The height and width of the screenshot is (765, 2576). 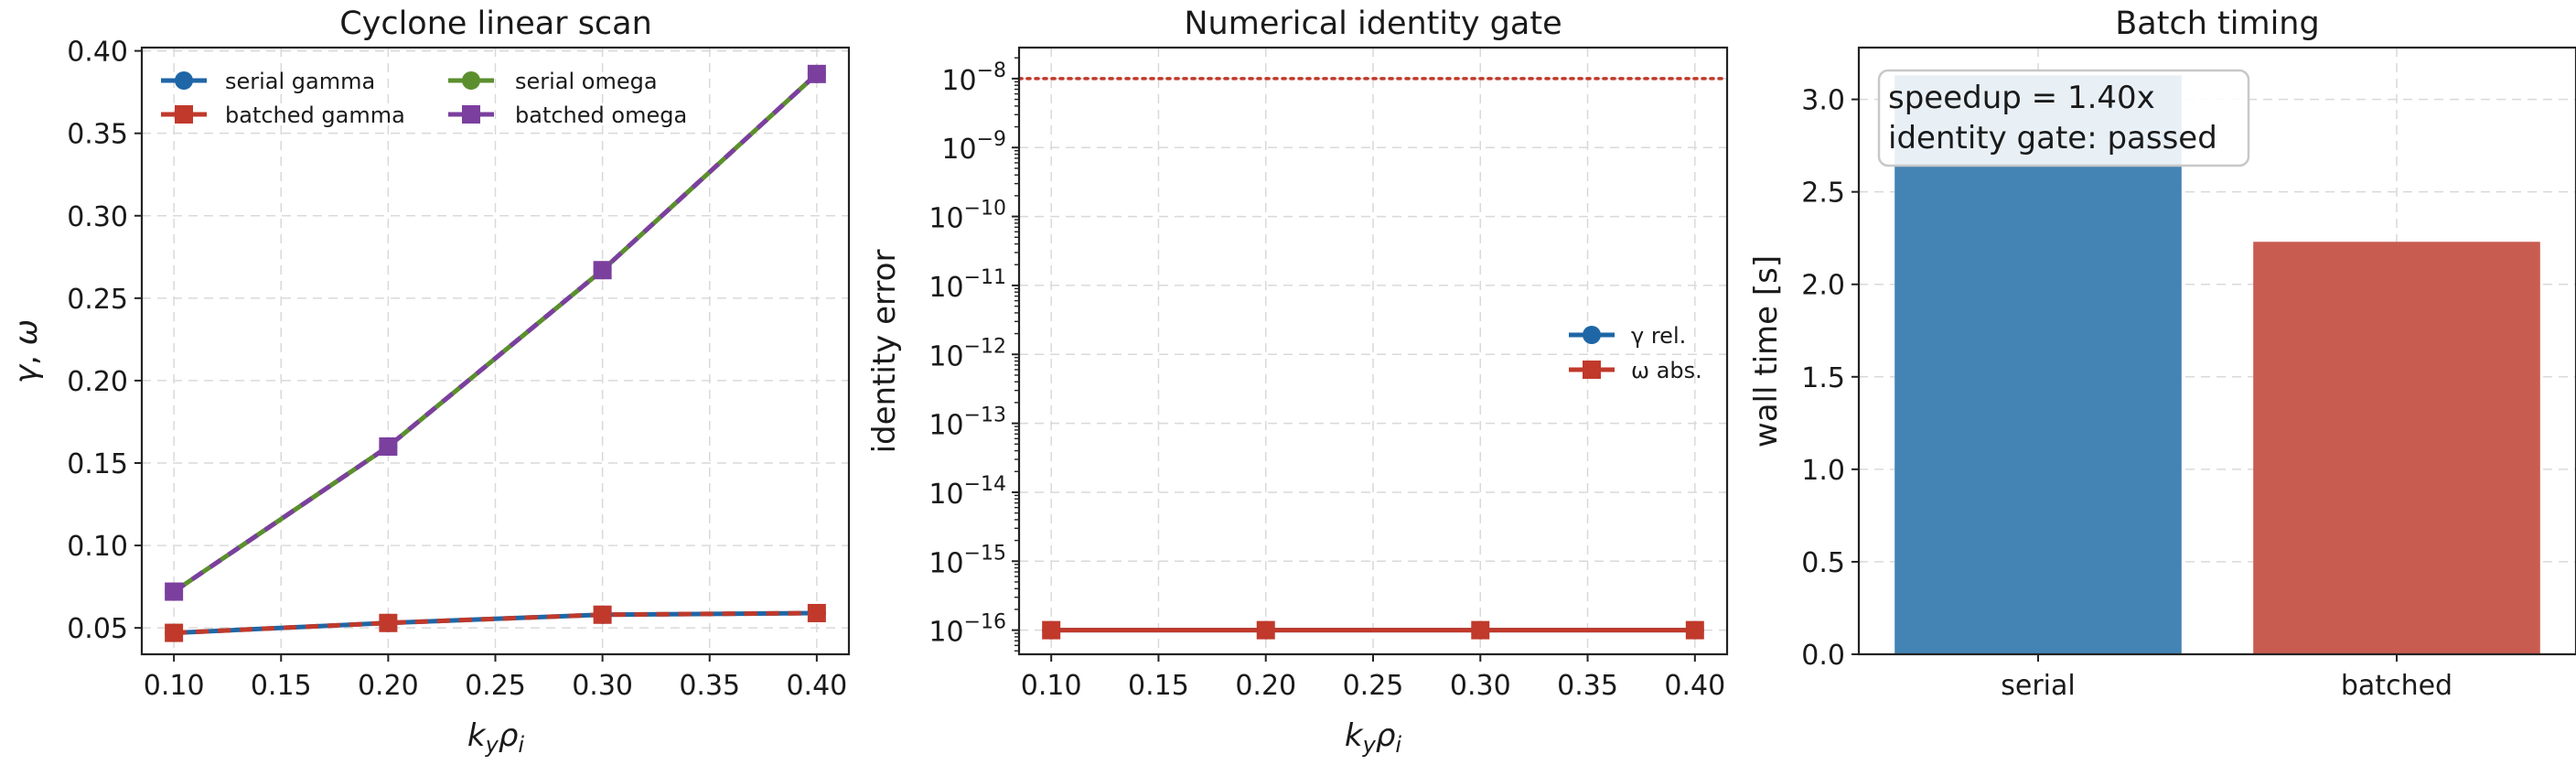 What do you see at coordinates (1823, 563) in the screenshot?
I see `y-tick-label: 0.5` at bounding box center [1823, 563].